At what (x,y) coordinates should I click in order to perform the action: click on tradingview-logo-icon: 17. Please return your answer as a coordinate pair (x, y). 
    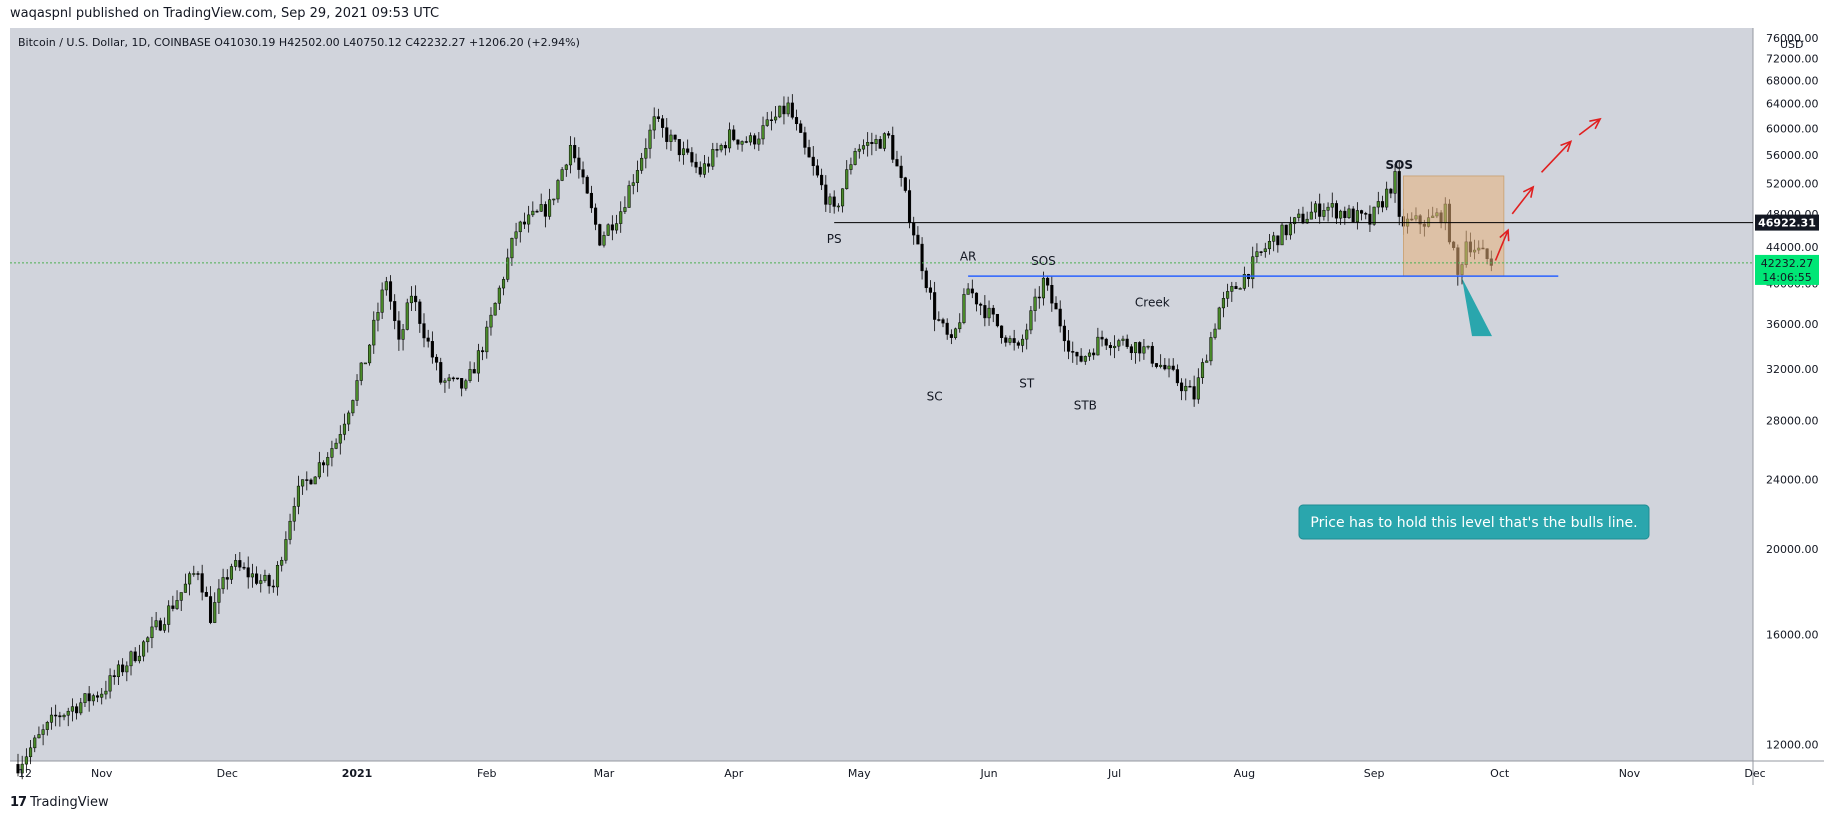
    Looking at the image, I should click on (18, 802).